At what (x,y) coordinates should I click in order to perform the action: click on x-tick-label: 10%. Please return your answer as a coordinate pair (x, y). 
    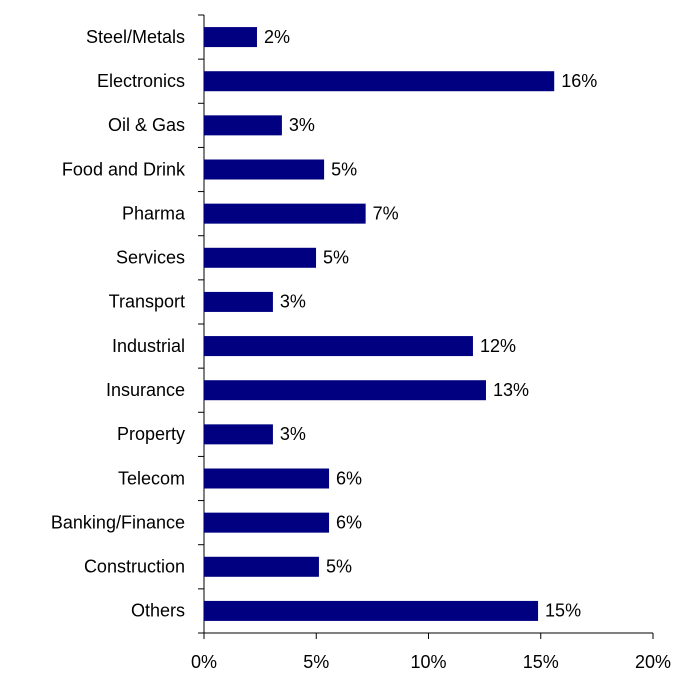
    Looking at the image, I should click on (428, 662).